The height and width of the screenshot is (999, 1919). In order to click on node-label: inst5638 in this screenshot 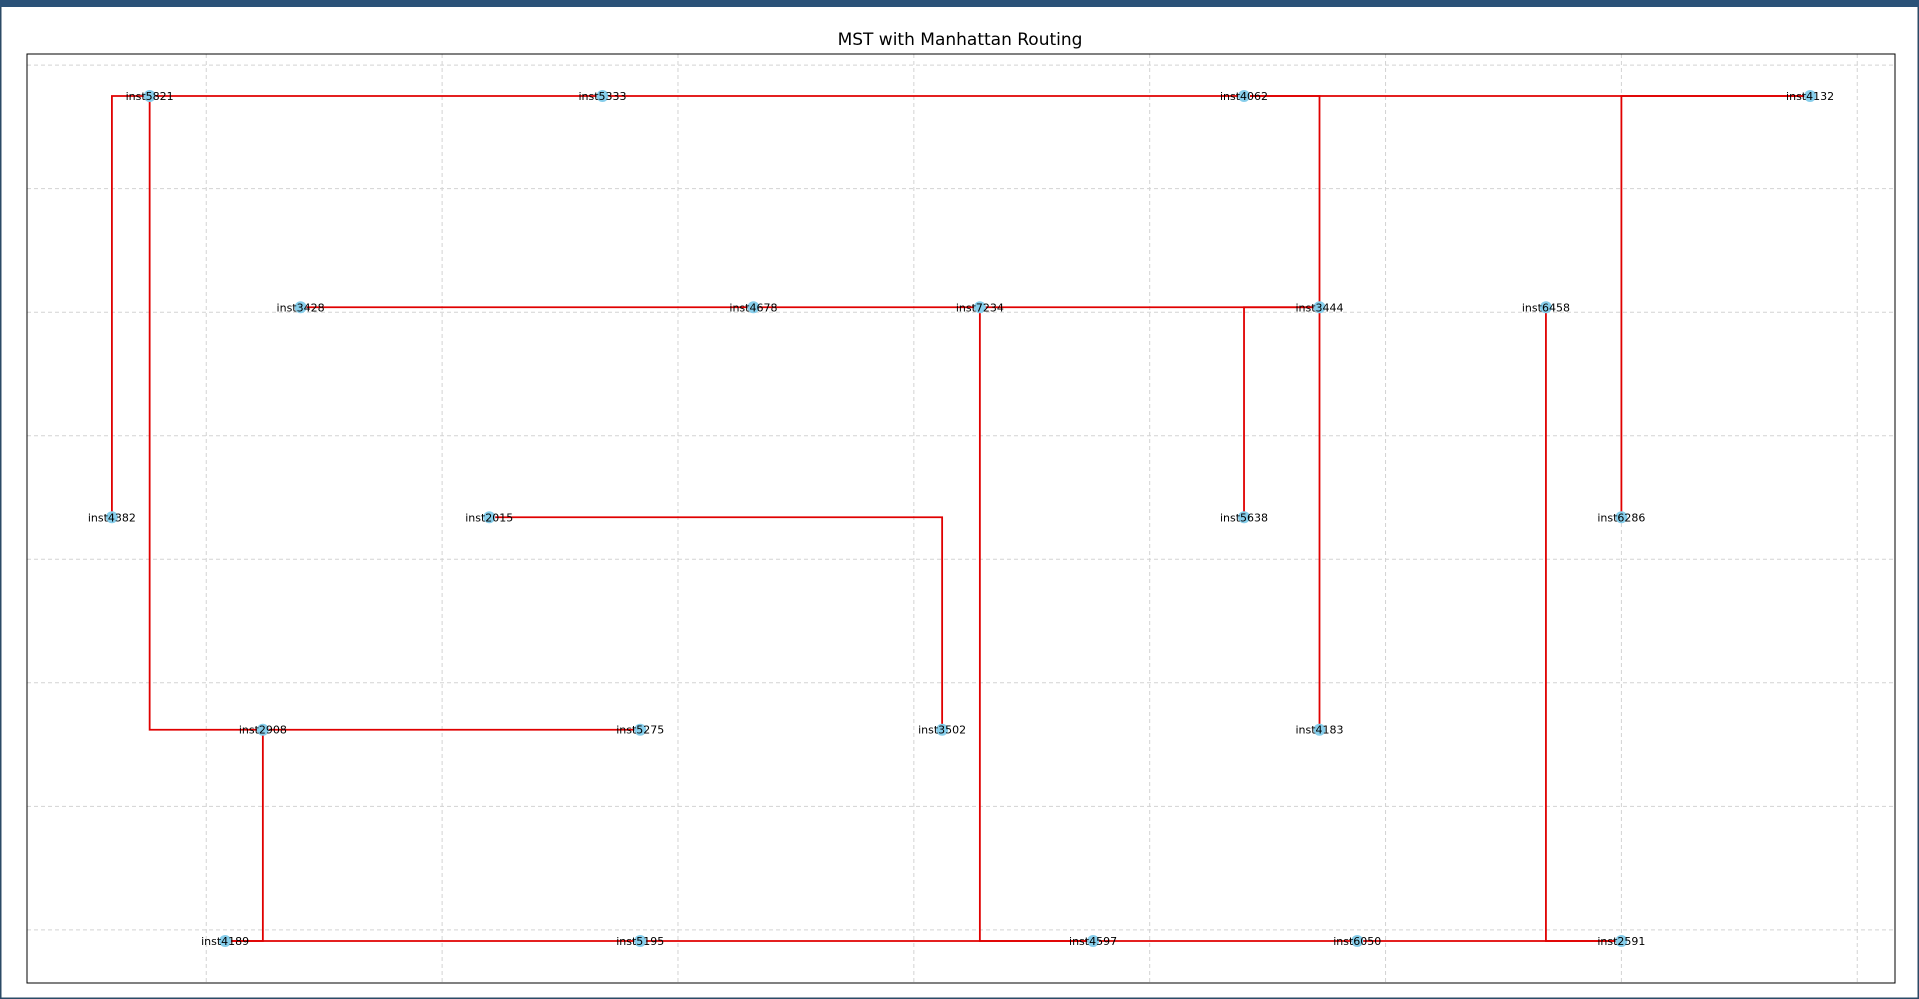, I will do `click(1244, 517)`.